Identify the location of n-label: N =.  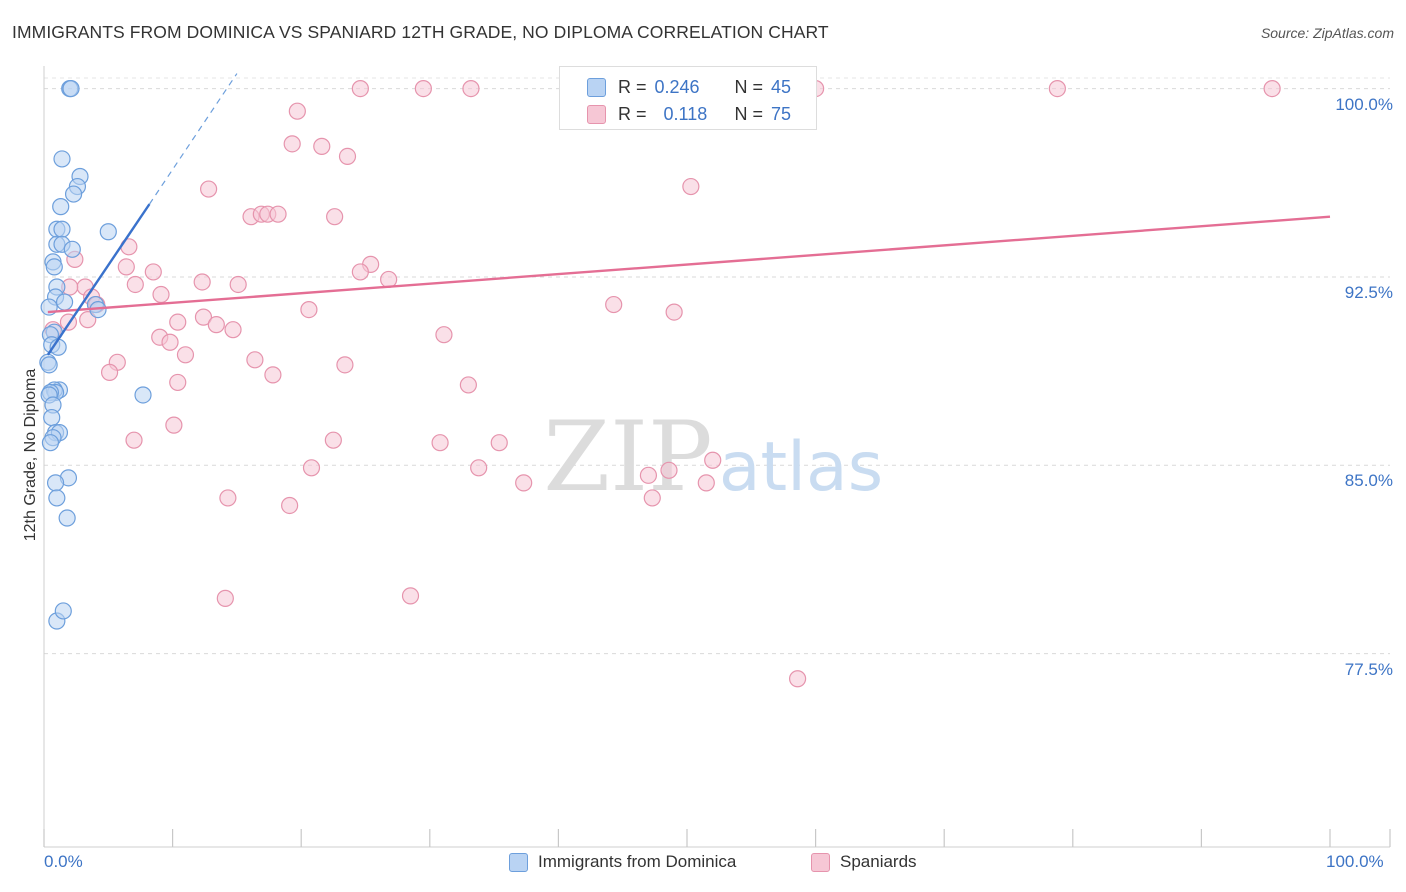
(749, 113).